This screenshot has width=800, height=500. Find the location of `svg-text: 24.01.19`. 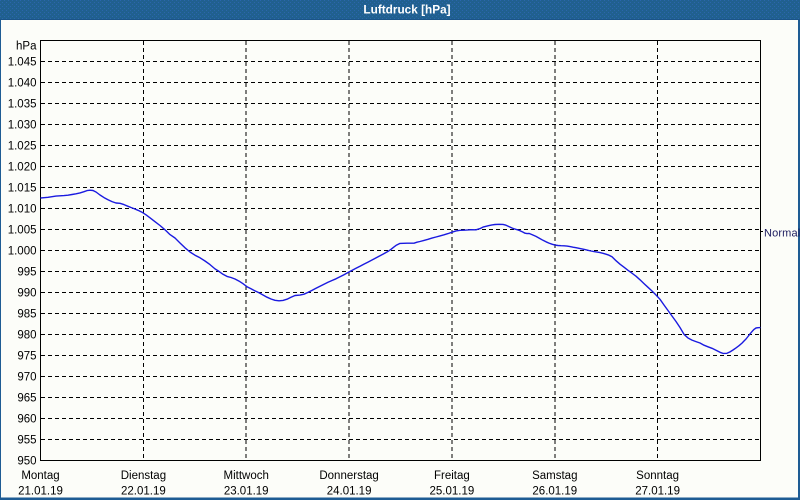

svg-text: 24.01.19 is located at coordinates (349, 492).